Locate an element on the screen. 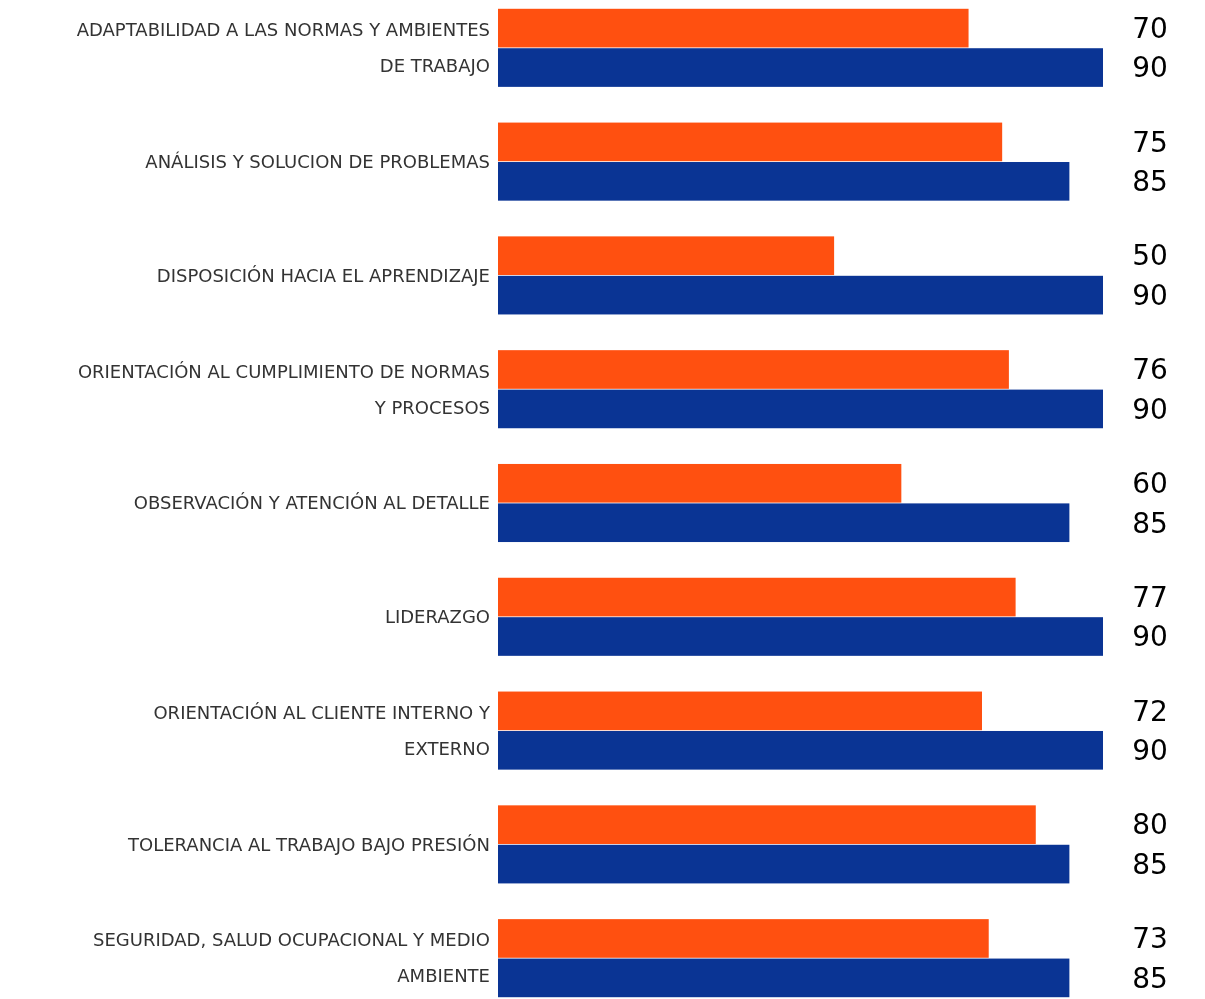 The height and width of the screenshot is (999, 1205). data-label: 70 is located at coordinates (1150, 28).